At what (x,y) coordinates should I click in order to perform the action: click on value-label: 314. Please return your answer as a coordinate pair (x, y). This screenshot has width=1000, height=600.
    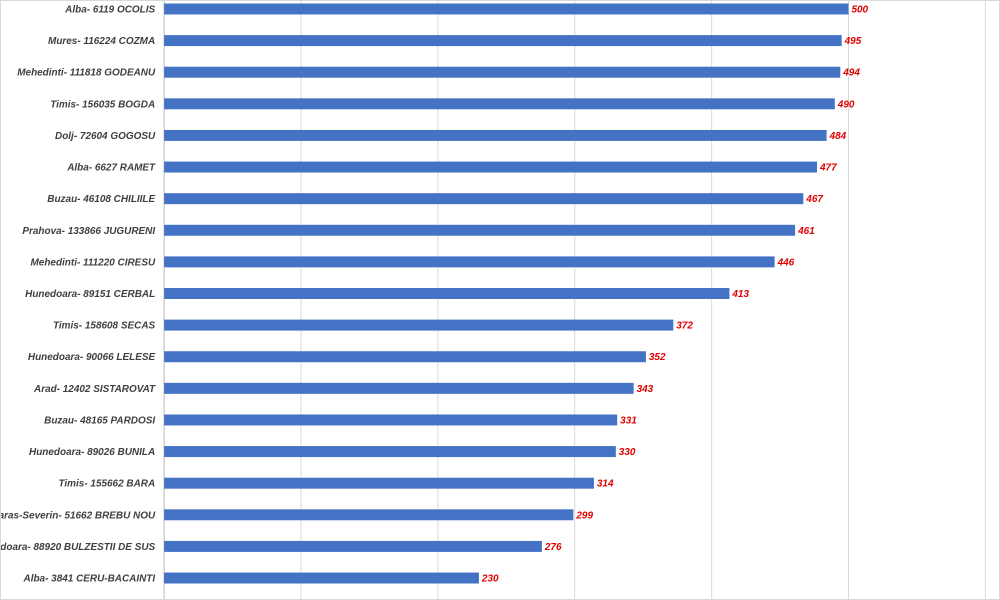
    Looking at the image, I should click on (605, 484).